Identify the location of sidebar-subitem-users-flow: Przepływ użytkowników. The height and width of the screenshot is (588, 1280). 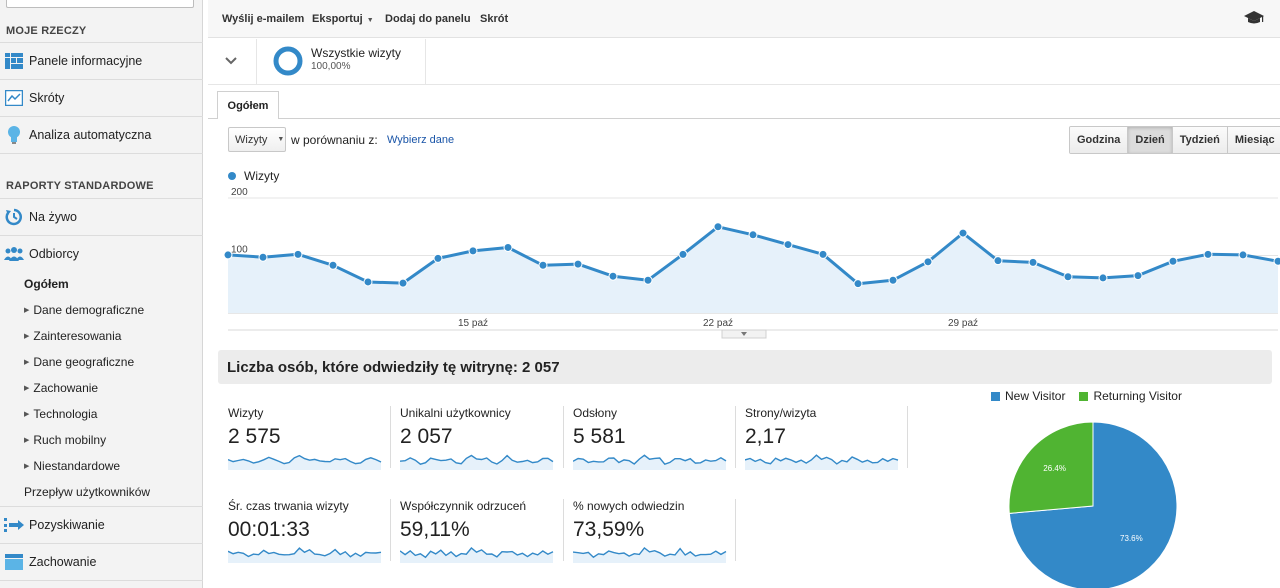
(87, 492).